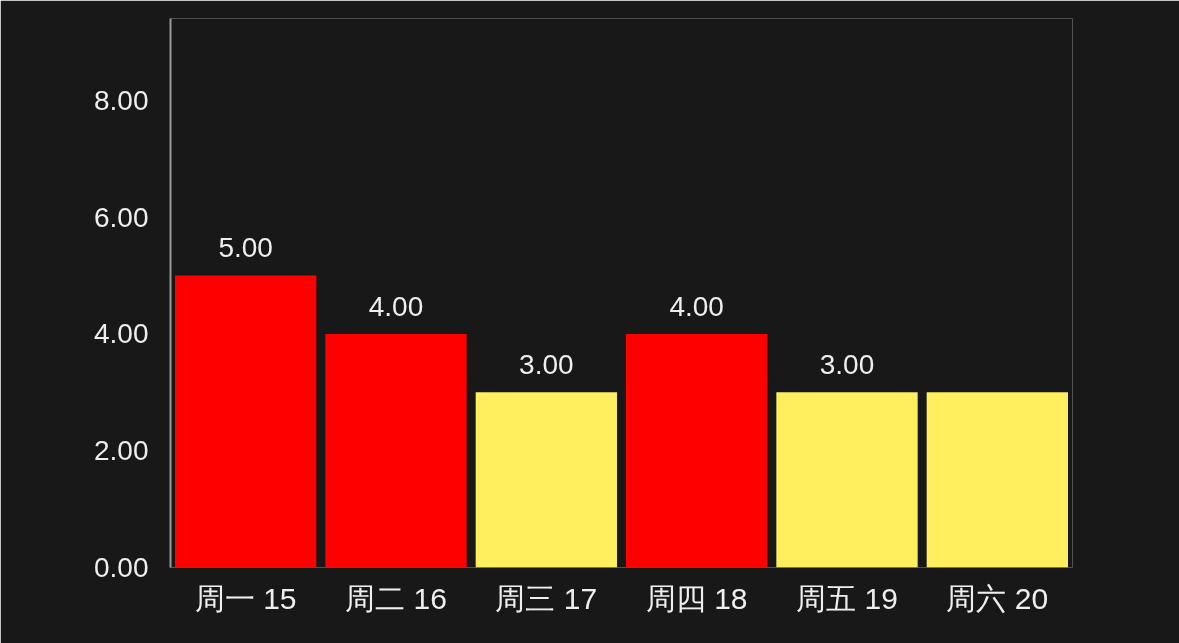 The height and width of the screenshot is (643, 1179). I want to click on x-tick-label: 周五 19, so click(847, 598).